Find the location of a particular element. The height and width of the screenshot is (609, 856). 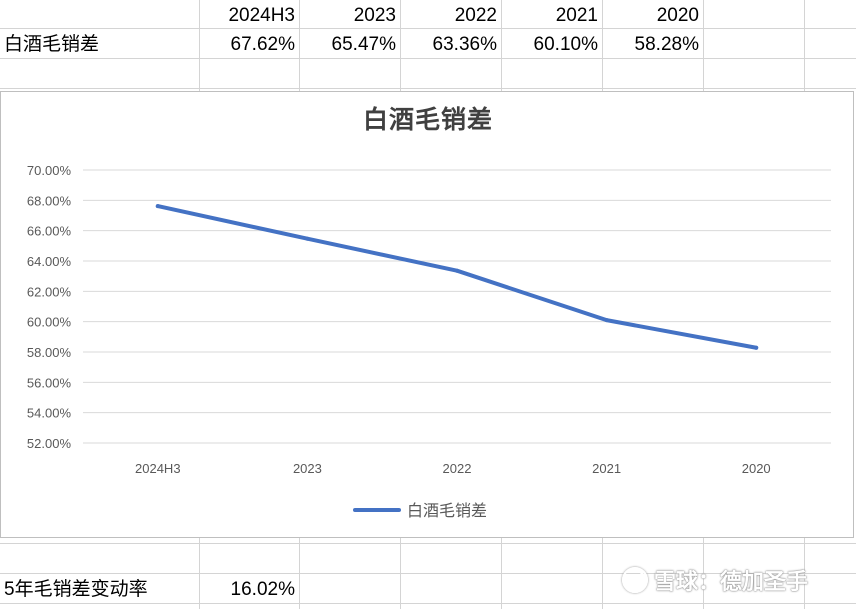

y-tick-label: 68.00% is located at coordinates (49, 200).